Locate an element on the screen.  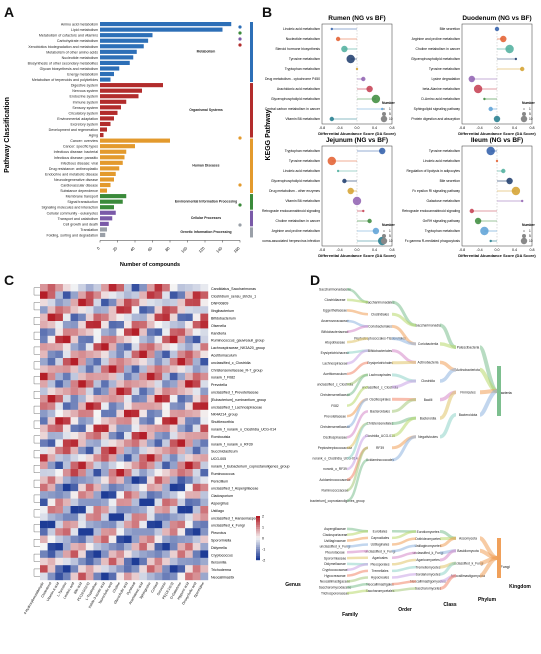
group-bracket is located at coordinates (251, 232).